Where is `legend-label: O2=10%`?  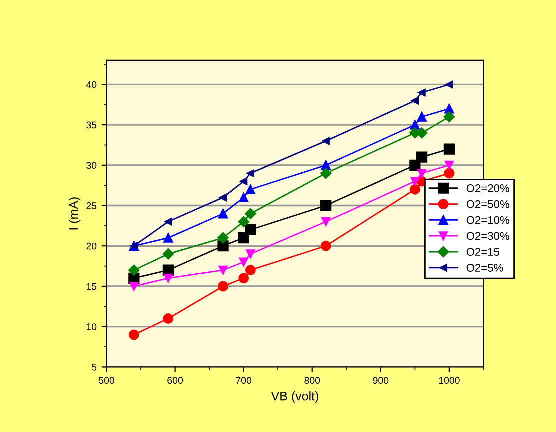 legend-label: O2=10% is located at coordinates (488, 220).